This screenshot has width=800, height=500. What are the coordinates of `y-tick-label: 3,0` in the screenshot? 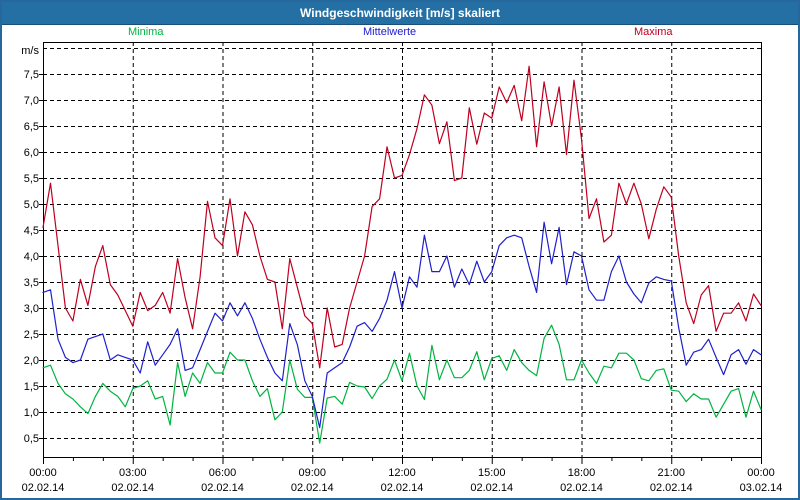 It's located at (31, 309).